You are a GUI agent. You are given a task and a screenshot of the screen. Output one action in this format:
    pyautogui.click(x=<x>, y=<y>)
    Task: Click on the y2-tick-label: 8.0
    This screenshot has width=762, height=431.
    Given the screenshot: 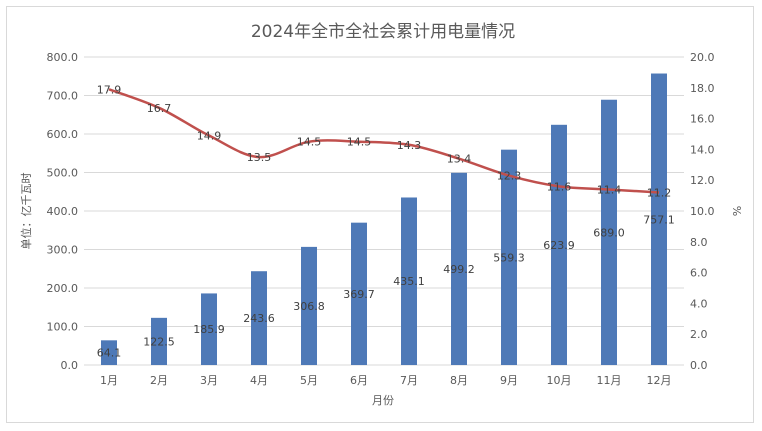 What is the action you would take?
    pyautogui.click(x=699, y=242)
    